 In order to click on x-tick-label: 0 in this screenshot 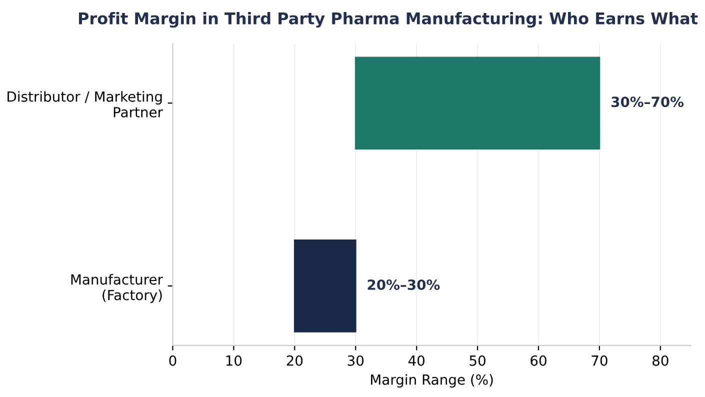, I will do `click(172, 360)`.